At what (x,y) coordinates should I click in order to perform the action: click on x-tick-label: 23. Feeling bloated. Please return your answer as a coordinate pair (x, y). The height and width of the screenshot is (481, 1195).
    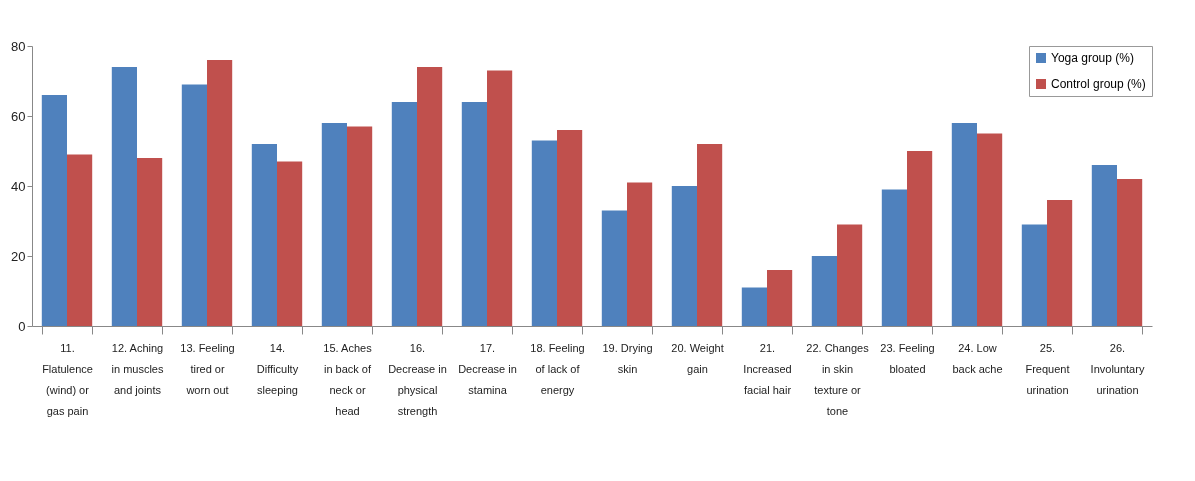
    Looking at the image, I should click on (907, 358).